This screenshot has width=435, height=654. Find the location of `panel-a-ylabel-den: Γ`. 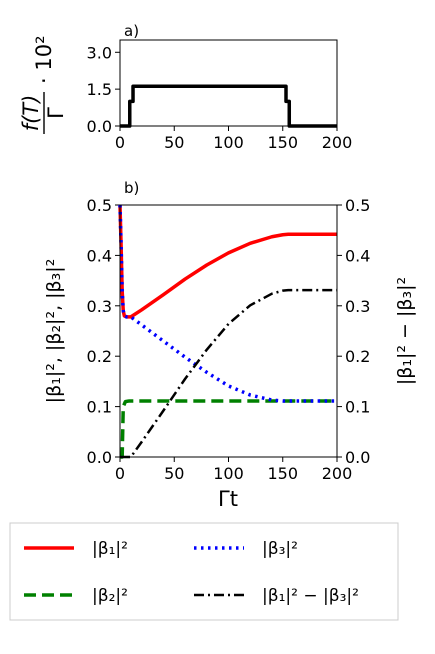

panel-a-ylabel-den: Γ is located at coordinates (56, 113).